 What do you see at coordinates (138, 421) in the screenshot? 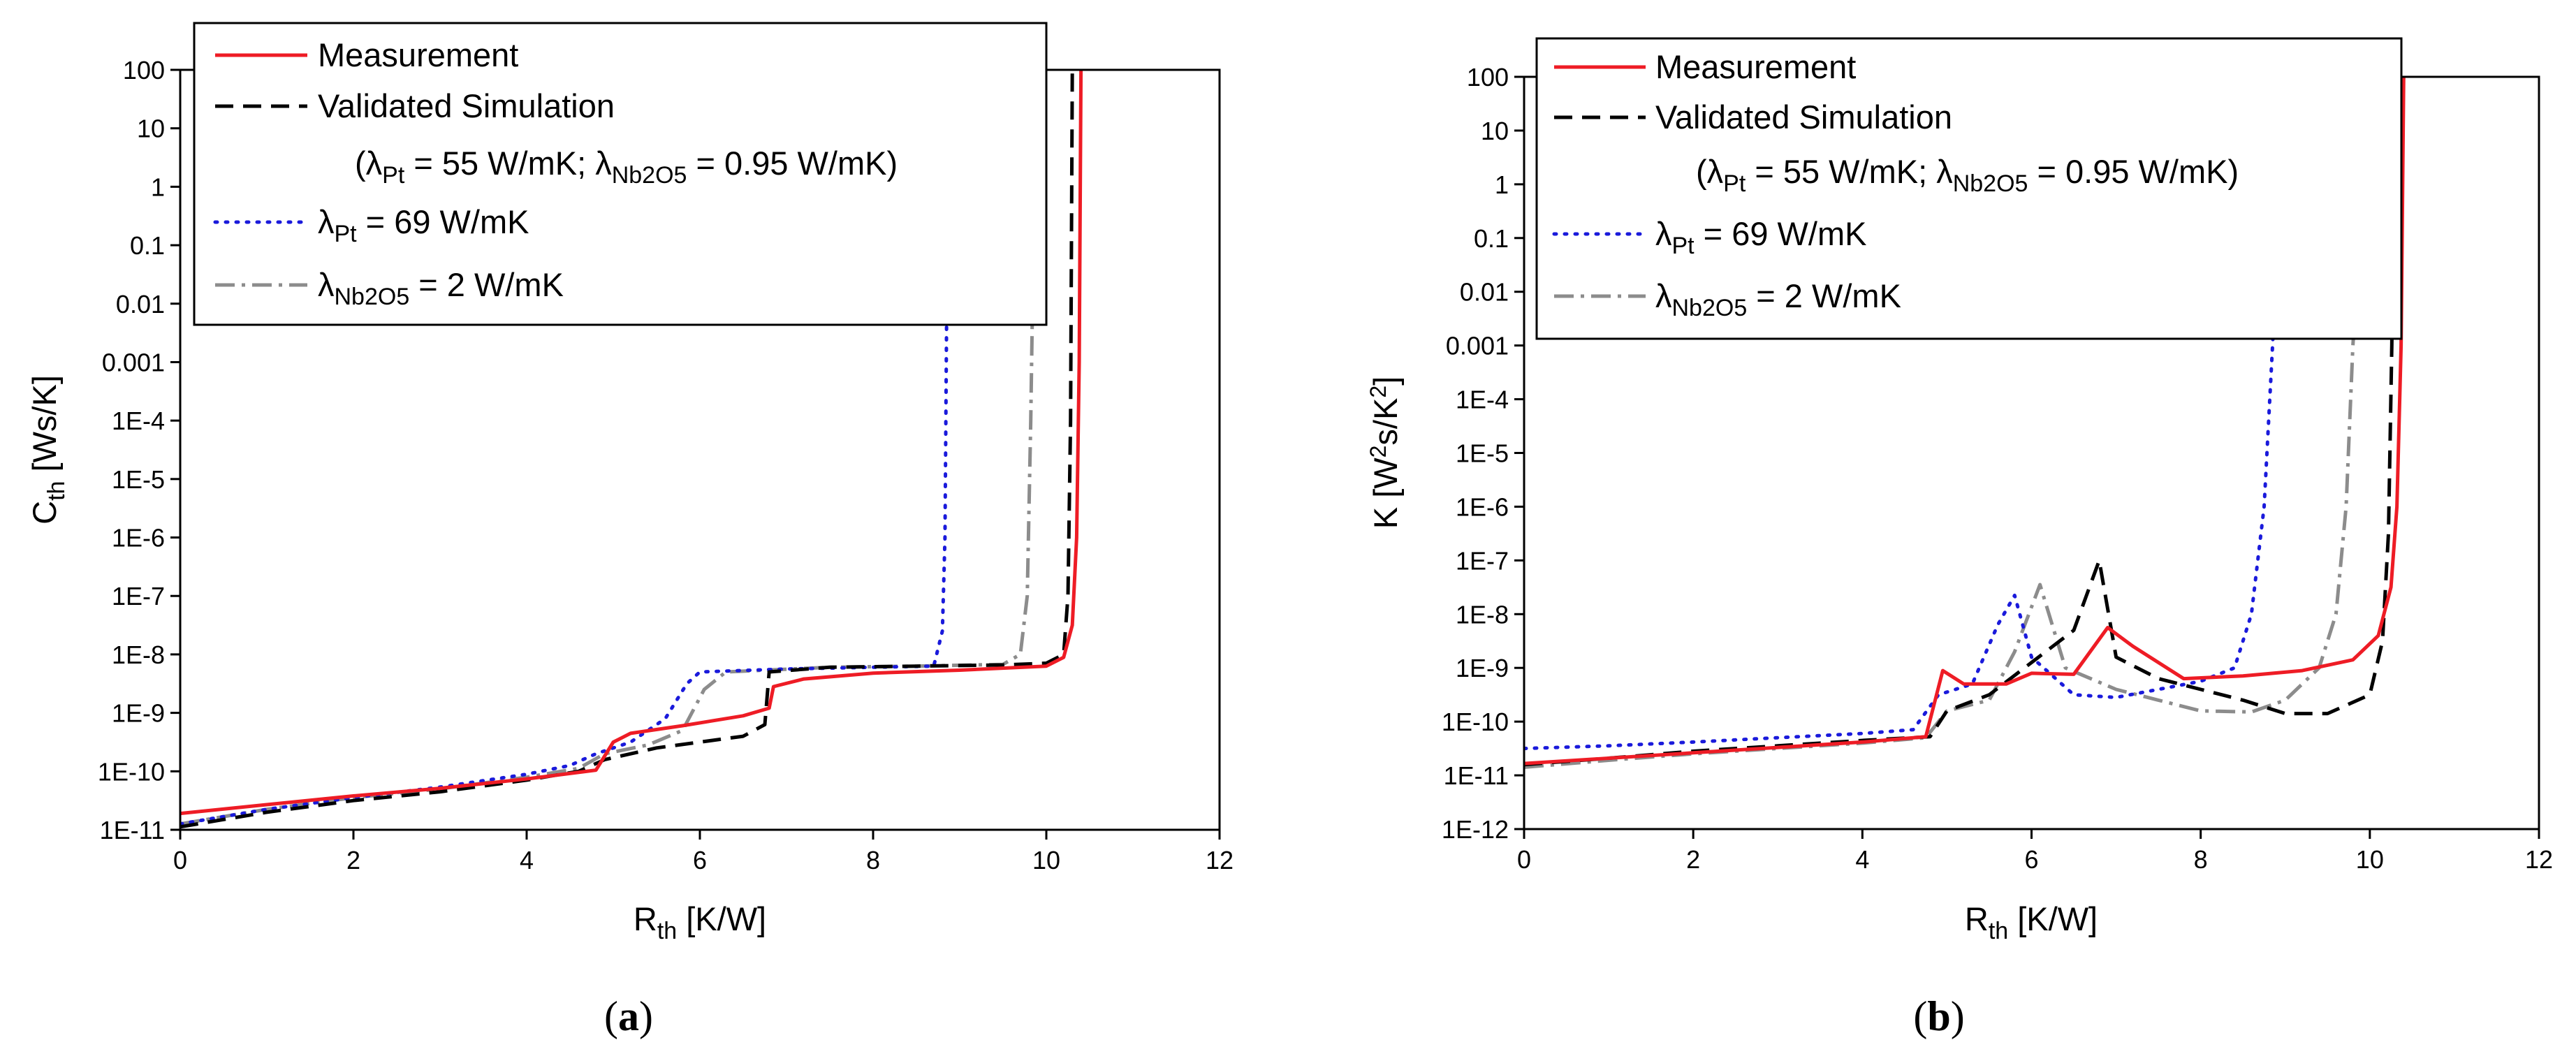
I see `chart-a-y-tick-label: 1E-4` at bounding box center [138, 421].